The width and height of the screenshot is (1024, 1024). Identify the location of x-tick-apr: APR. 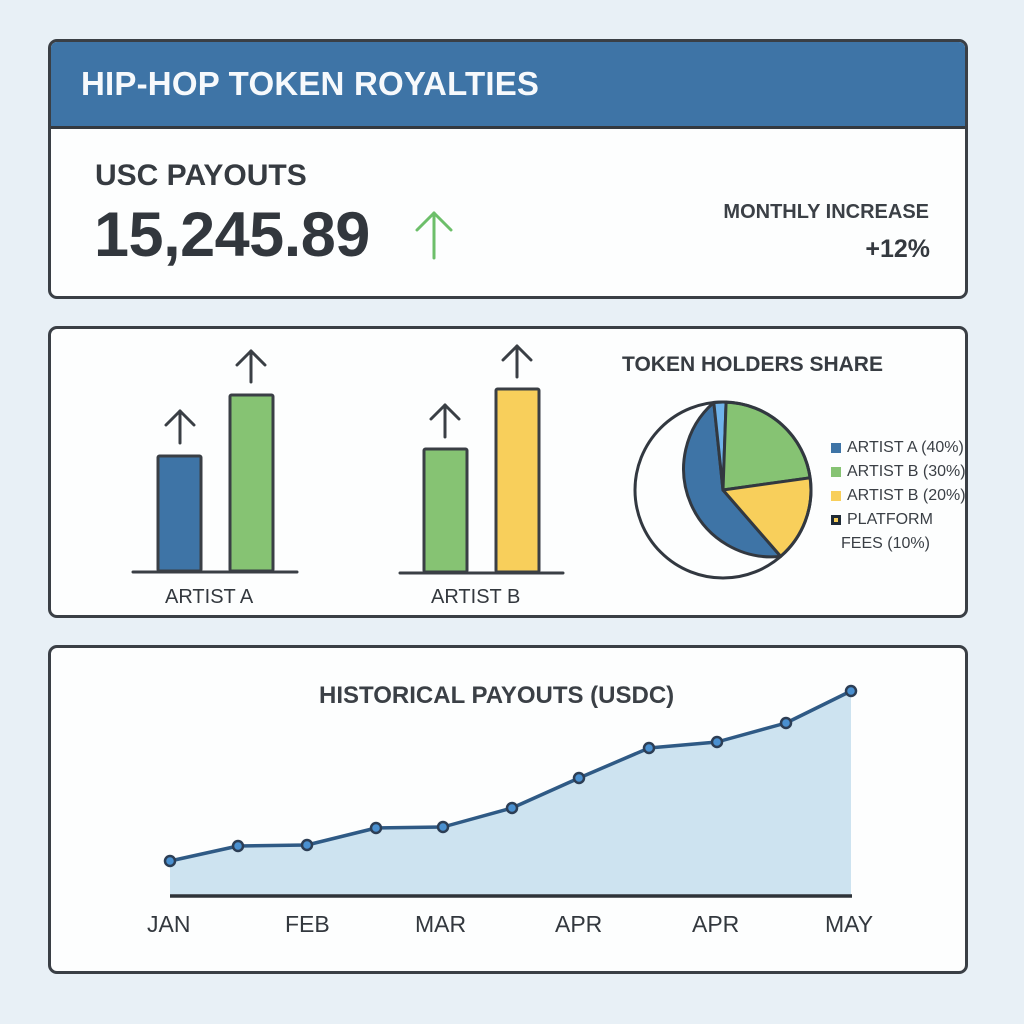
(579, 924).